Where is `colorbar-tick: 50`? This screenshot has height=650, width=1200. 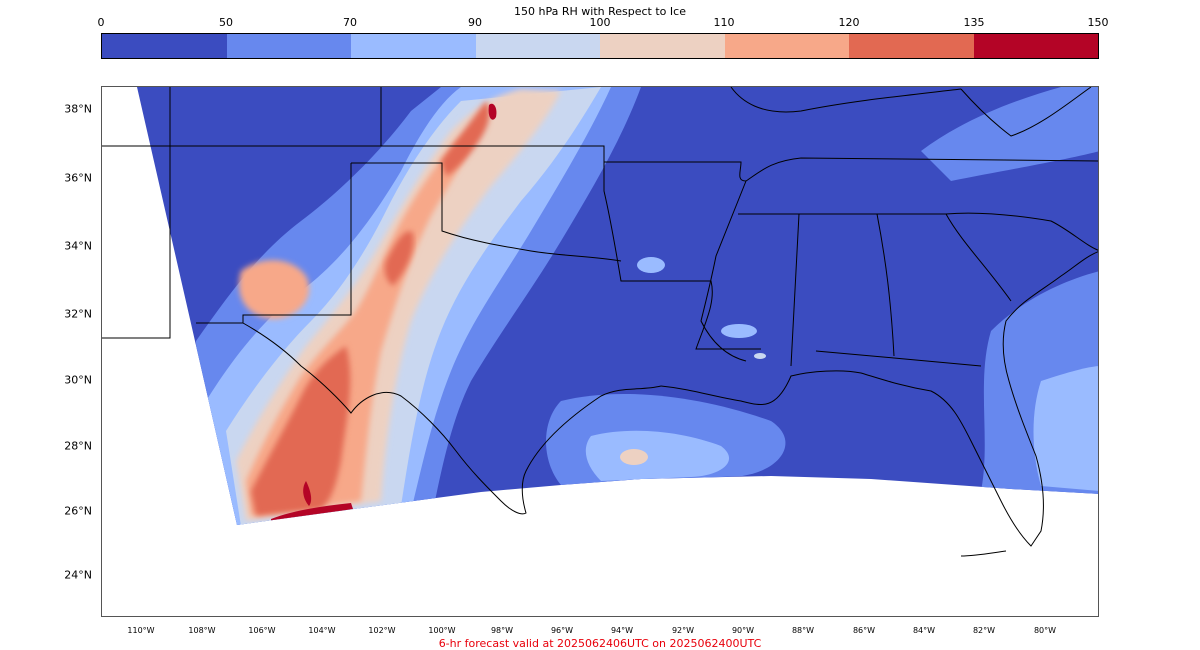
colorbar-tick: 50 is located at coordinates (226, 22).